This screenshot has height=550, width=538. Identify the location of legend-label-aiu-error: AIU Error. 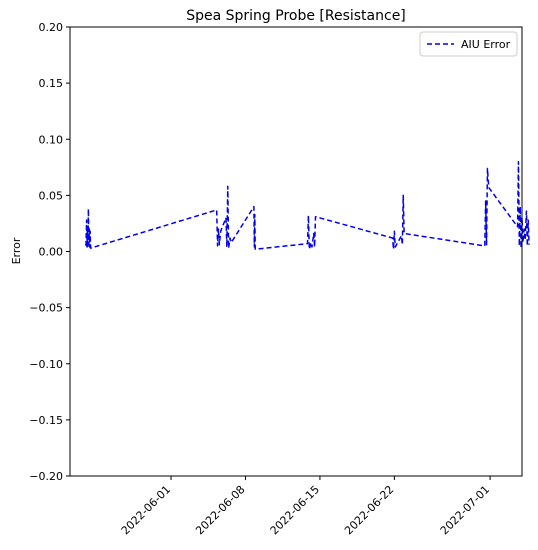
(486, 44).